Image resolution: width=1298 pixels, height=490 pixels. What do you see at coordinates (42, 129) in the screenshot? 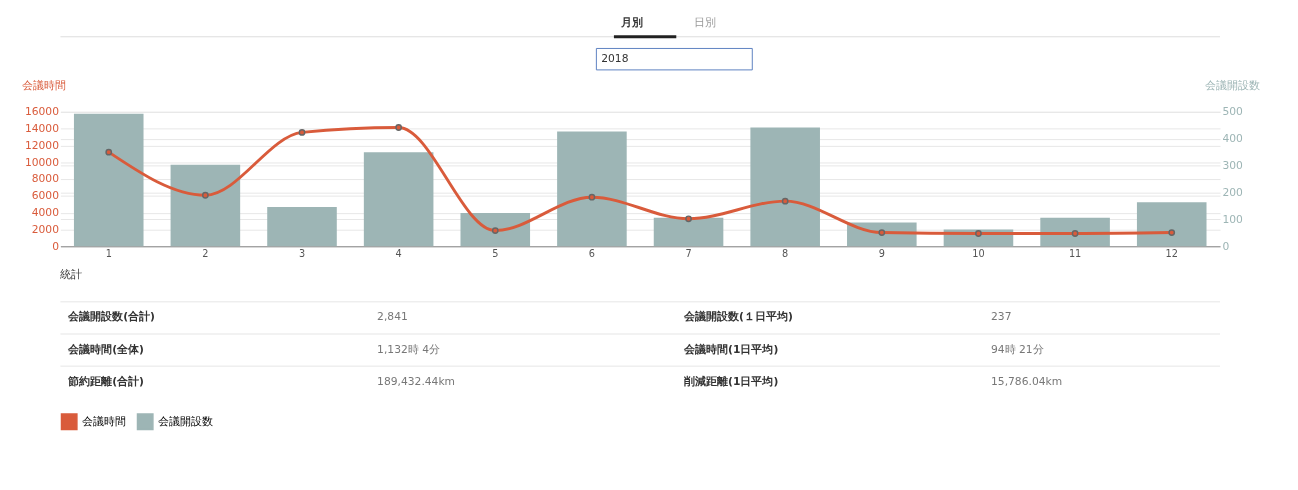
I see `y-tick-label: 14000` at bounding box center [42, 129].